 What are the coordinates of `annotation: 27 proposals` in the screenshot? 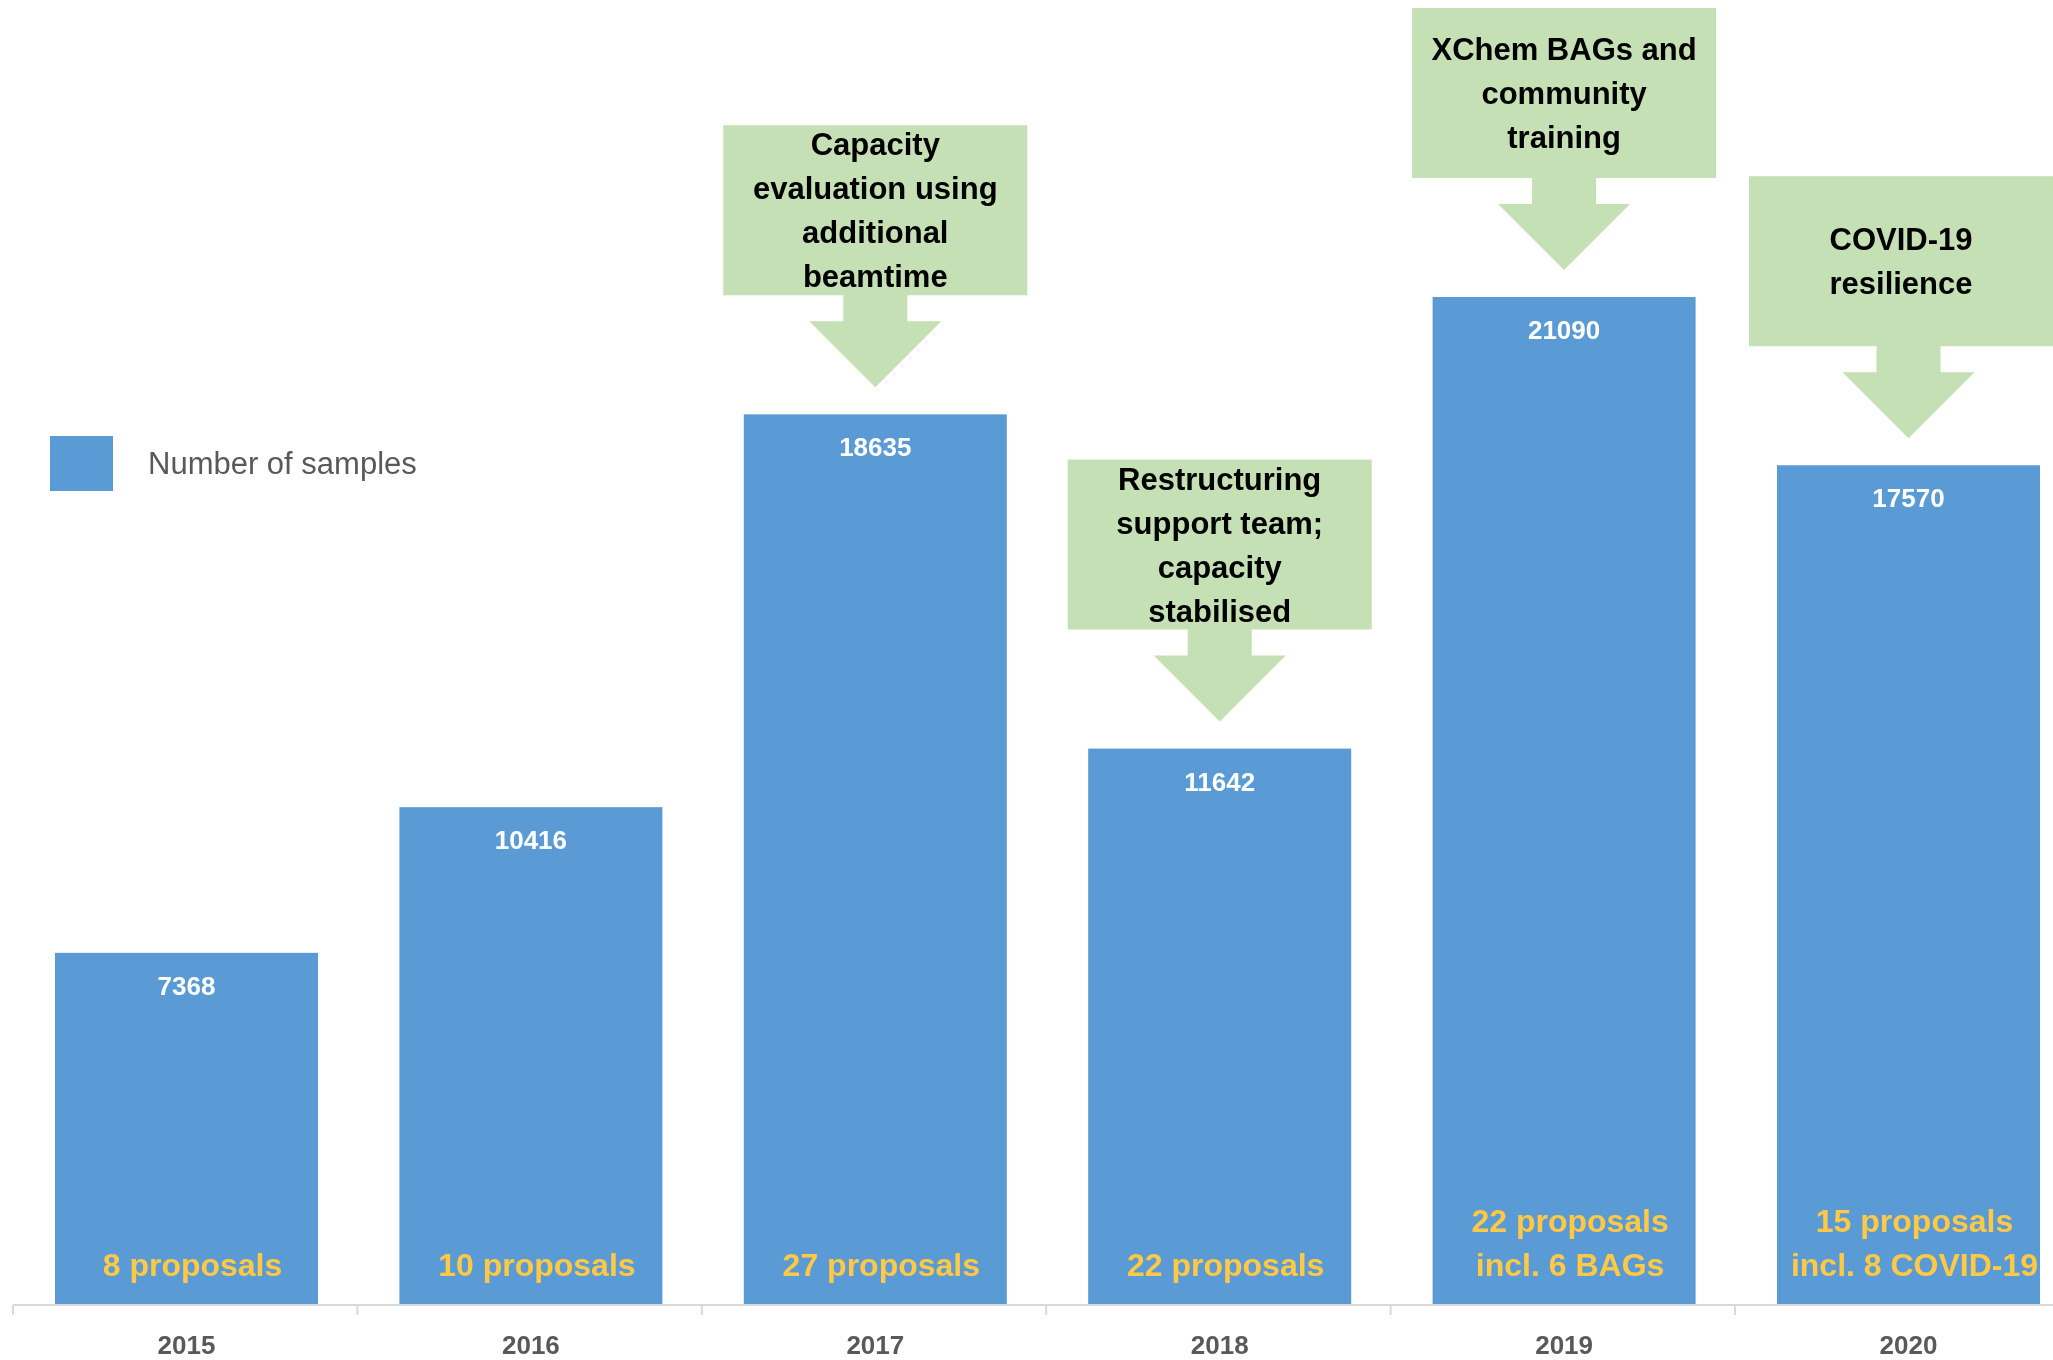 It's located at (881, 1265).